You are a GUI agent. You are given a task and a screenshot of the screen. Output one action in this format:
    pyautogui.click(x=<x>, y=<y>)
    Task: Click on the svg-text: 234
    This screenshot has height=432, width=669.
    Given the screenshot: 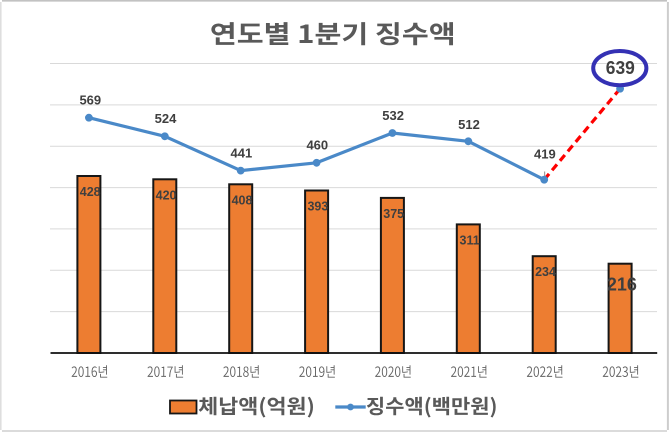 What is the action you would take?
    pyautogui.click(x=545, y=272)
    